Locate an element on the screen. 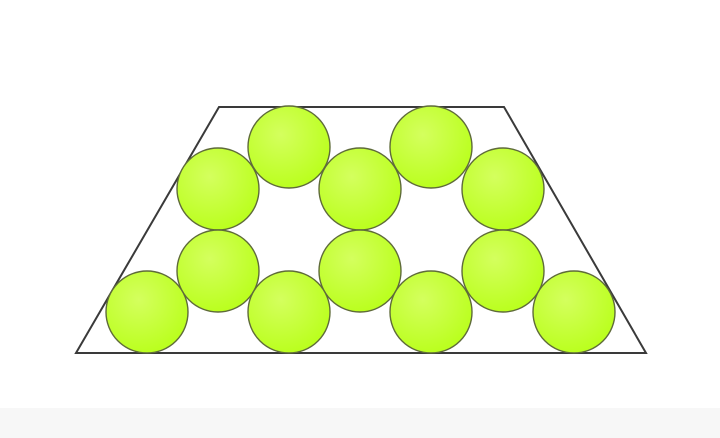 The width and height of the screenshot is (720, 438). bottom-band is located at coordinates (360, 423).